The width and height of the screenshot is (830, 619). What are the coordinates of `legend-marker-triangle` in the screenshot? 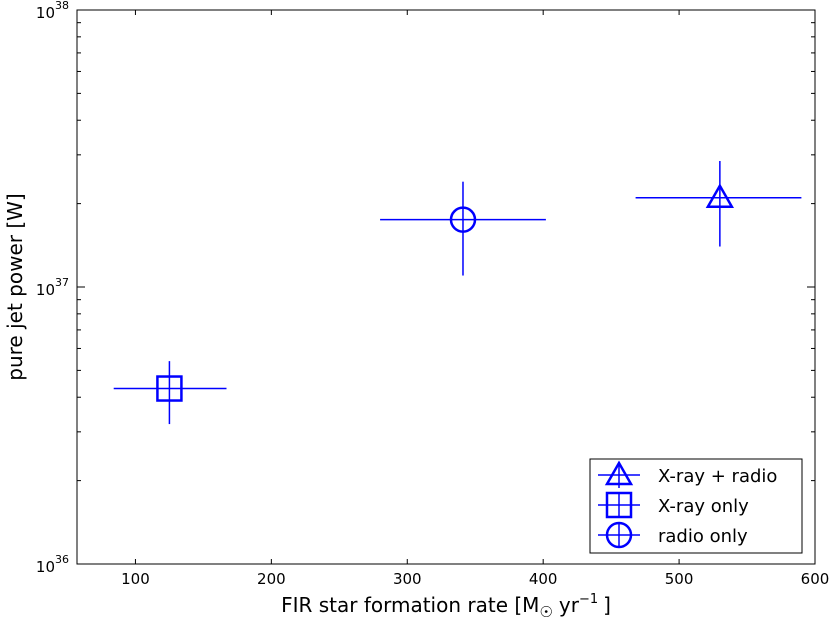 It's located at (619, 473).